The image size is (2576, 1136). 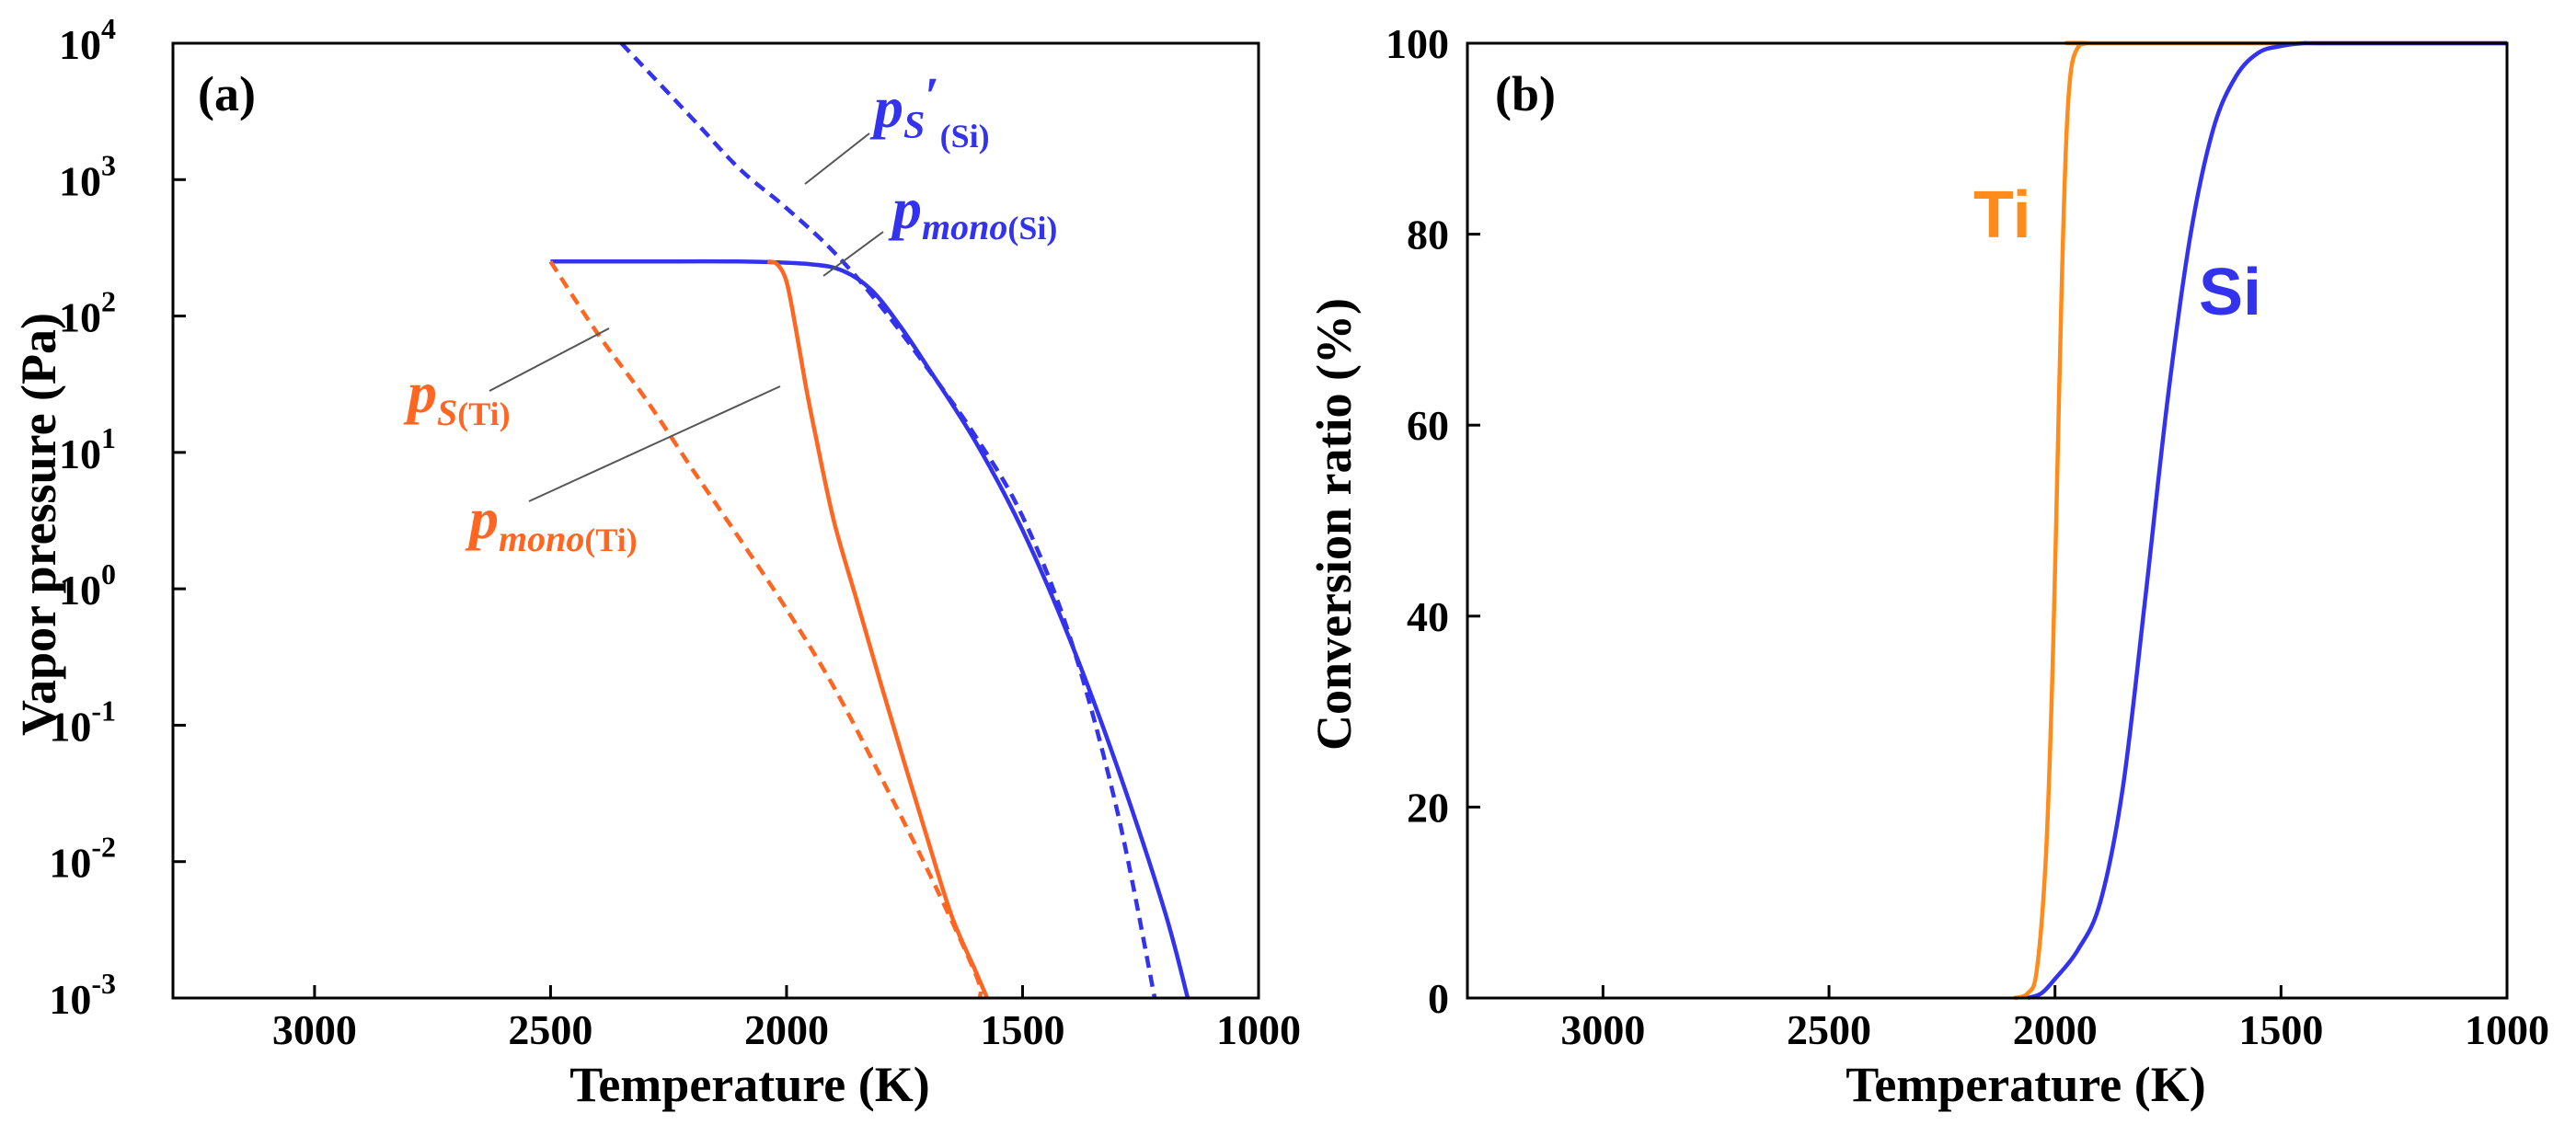 What do you see at coordinates (82, 859) in the screenshot?
I see `panel-a-y-tick-label: 10⁻²` at bounding box center [82, 859].